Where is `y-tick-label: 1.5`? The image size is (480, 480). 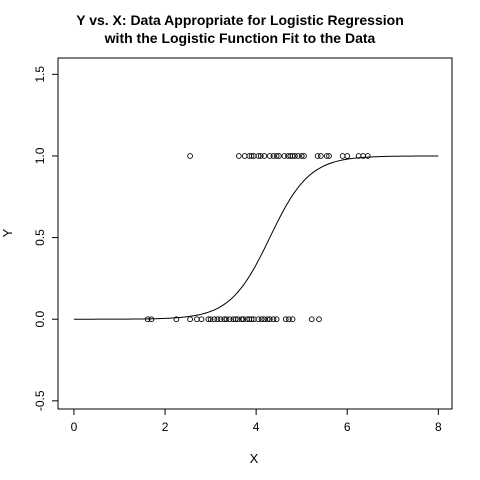 y-tick-label: 1.5 is located at coordinates (40, 74).